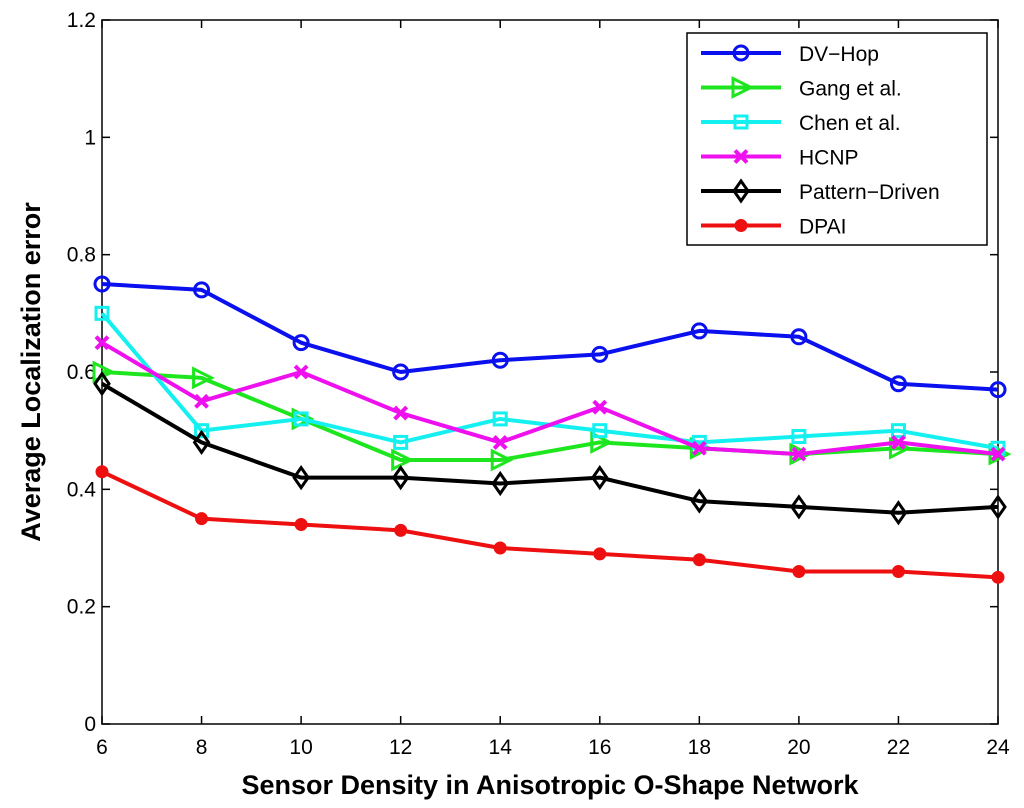  What do you see at coordinates (599, 747) in the screenshot?
I see `x-tick-label: 16` at bounding box center [599, 747].